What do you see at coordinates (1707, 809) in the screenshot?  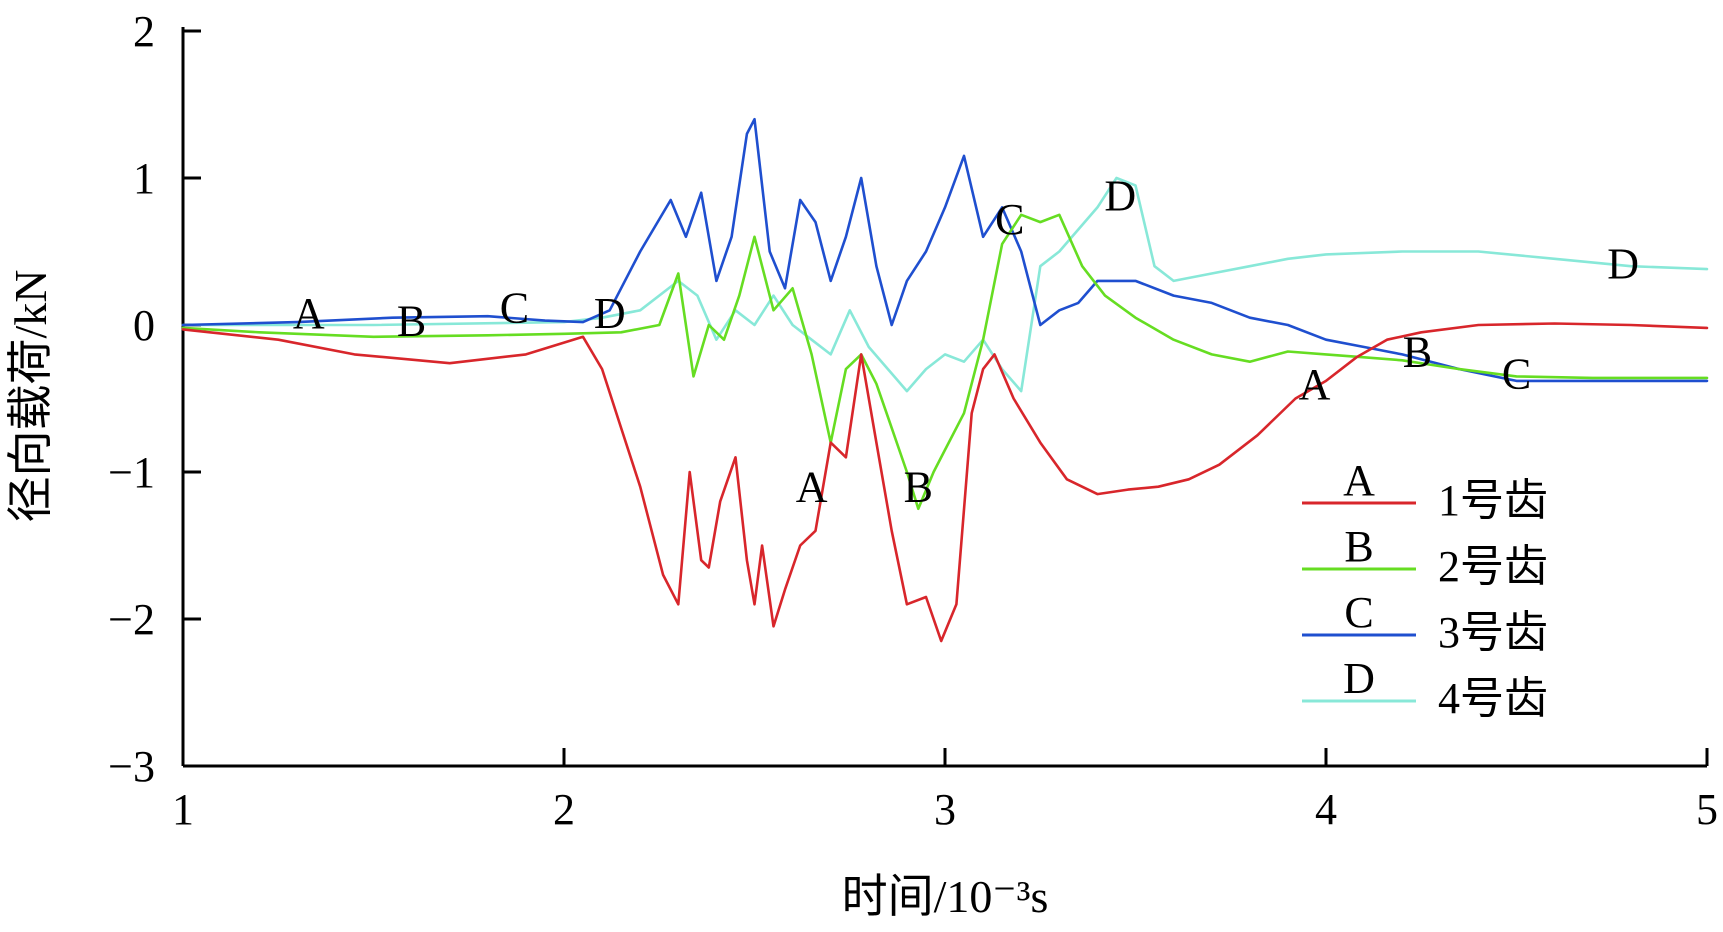 I see `x-tick-label: 5` at bounding box center [1707, 809].